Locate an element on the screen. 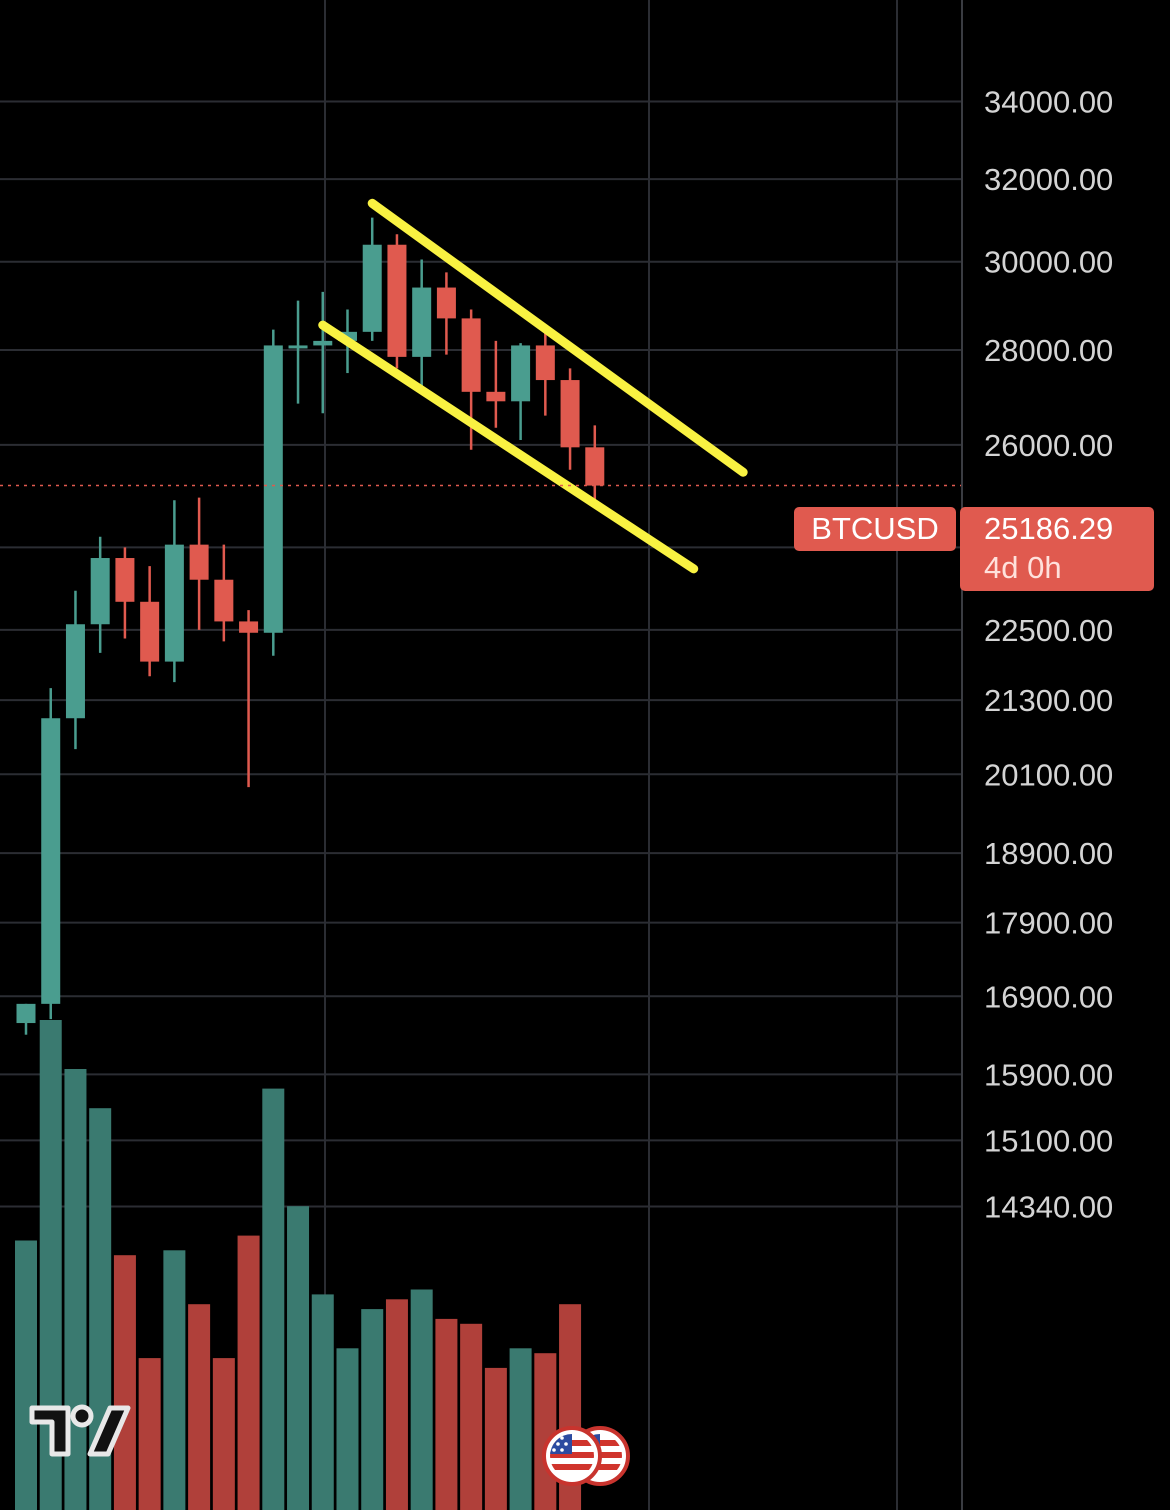 The height and width of the screenshot is (1510, 1170). trendline-lower is located at coordinates (508, 447).